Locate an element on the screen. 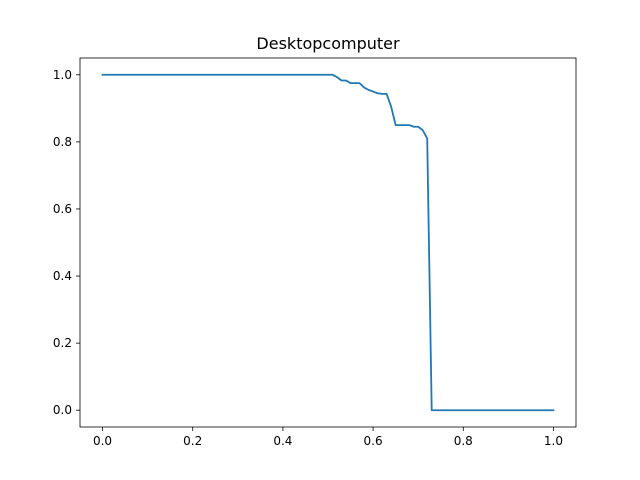 The width and height of the screenshot is (640, 480). y-axis-ticks: 0.0 0.2 0.4 0.6 0.8 1.0 is located at coordinates (66, 242).